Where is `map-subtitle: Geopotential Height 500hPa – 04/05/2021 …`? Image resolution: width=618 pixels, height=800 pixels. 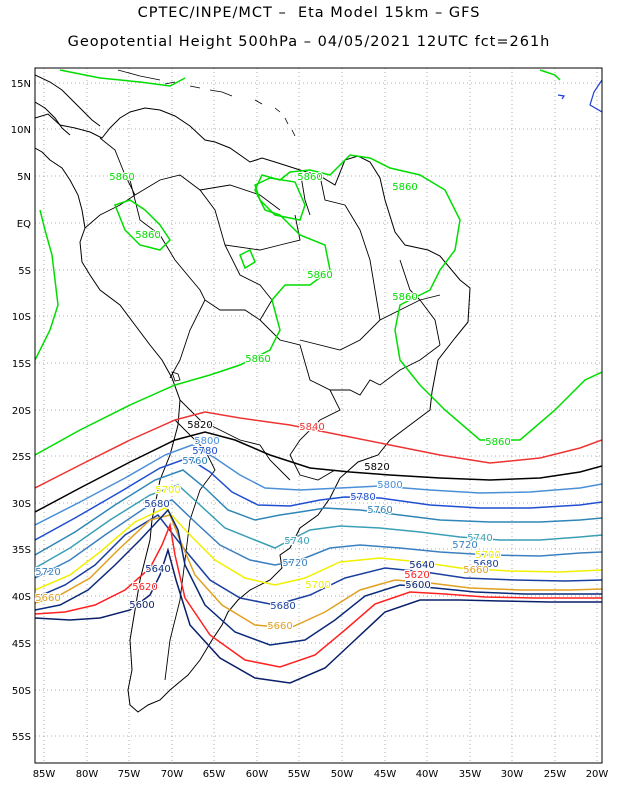 map-subtitle: Geopotential Height 500hPa – 04/05/2021 … is located at coordinates (309, 42).